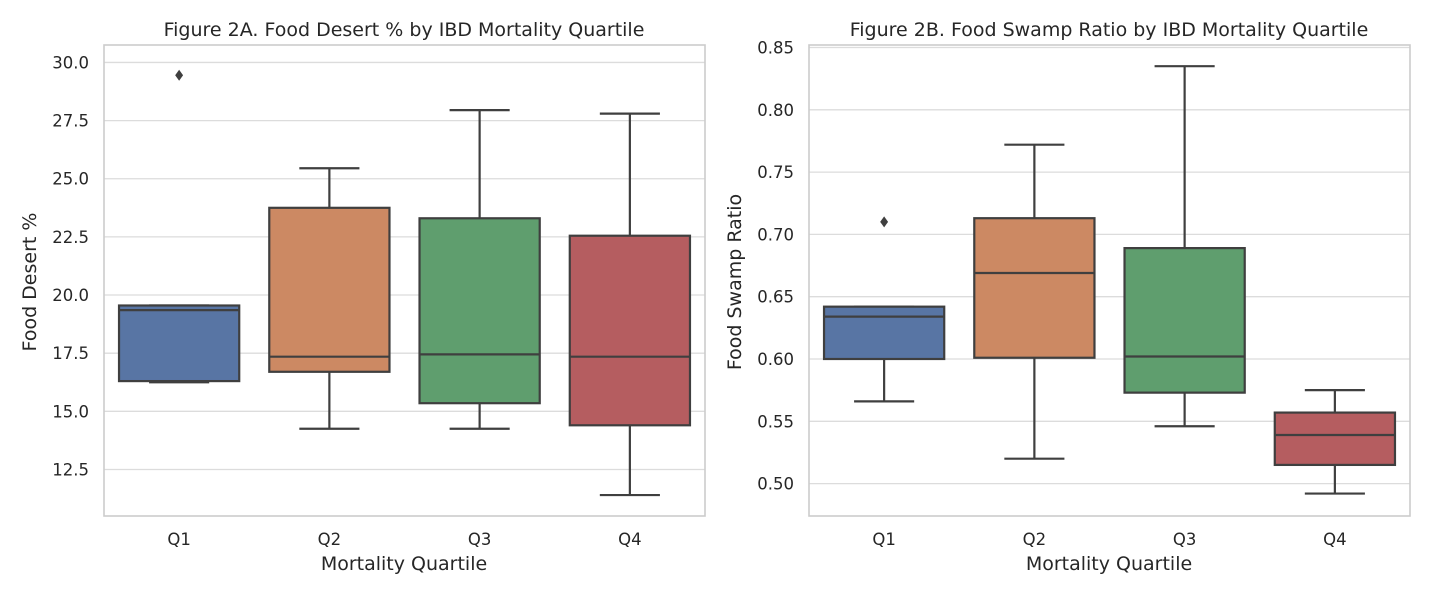 The image size is (1431, 596). Describe the element at coordinates (775, 47) in the screenshot. I see `y-tick-label: 0.85` at that location.